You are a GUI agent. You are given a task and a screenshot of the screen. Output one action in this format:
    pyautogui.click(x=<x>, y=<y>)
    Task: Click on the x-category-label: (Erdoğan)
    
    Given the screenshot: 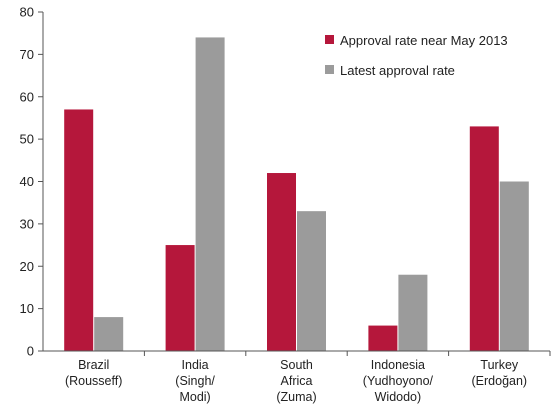 What is the action you would take?
    pyautogui.click(x=500, y=381)
    